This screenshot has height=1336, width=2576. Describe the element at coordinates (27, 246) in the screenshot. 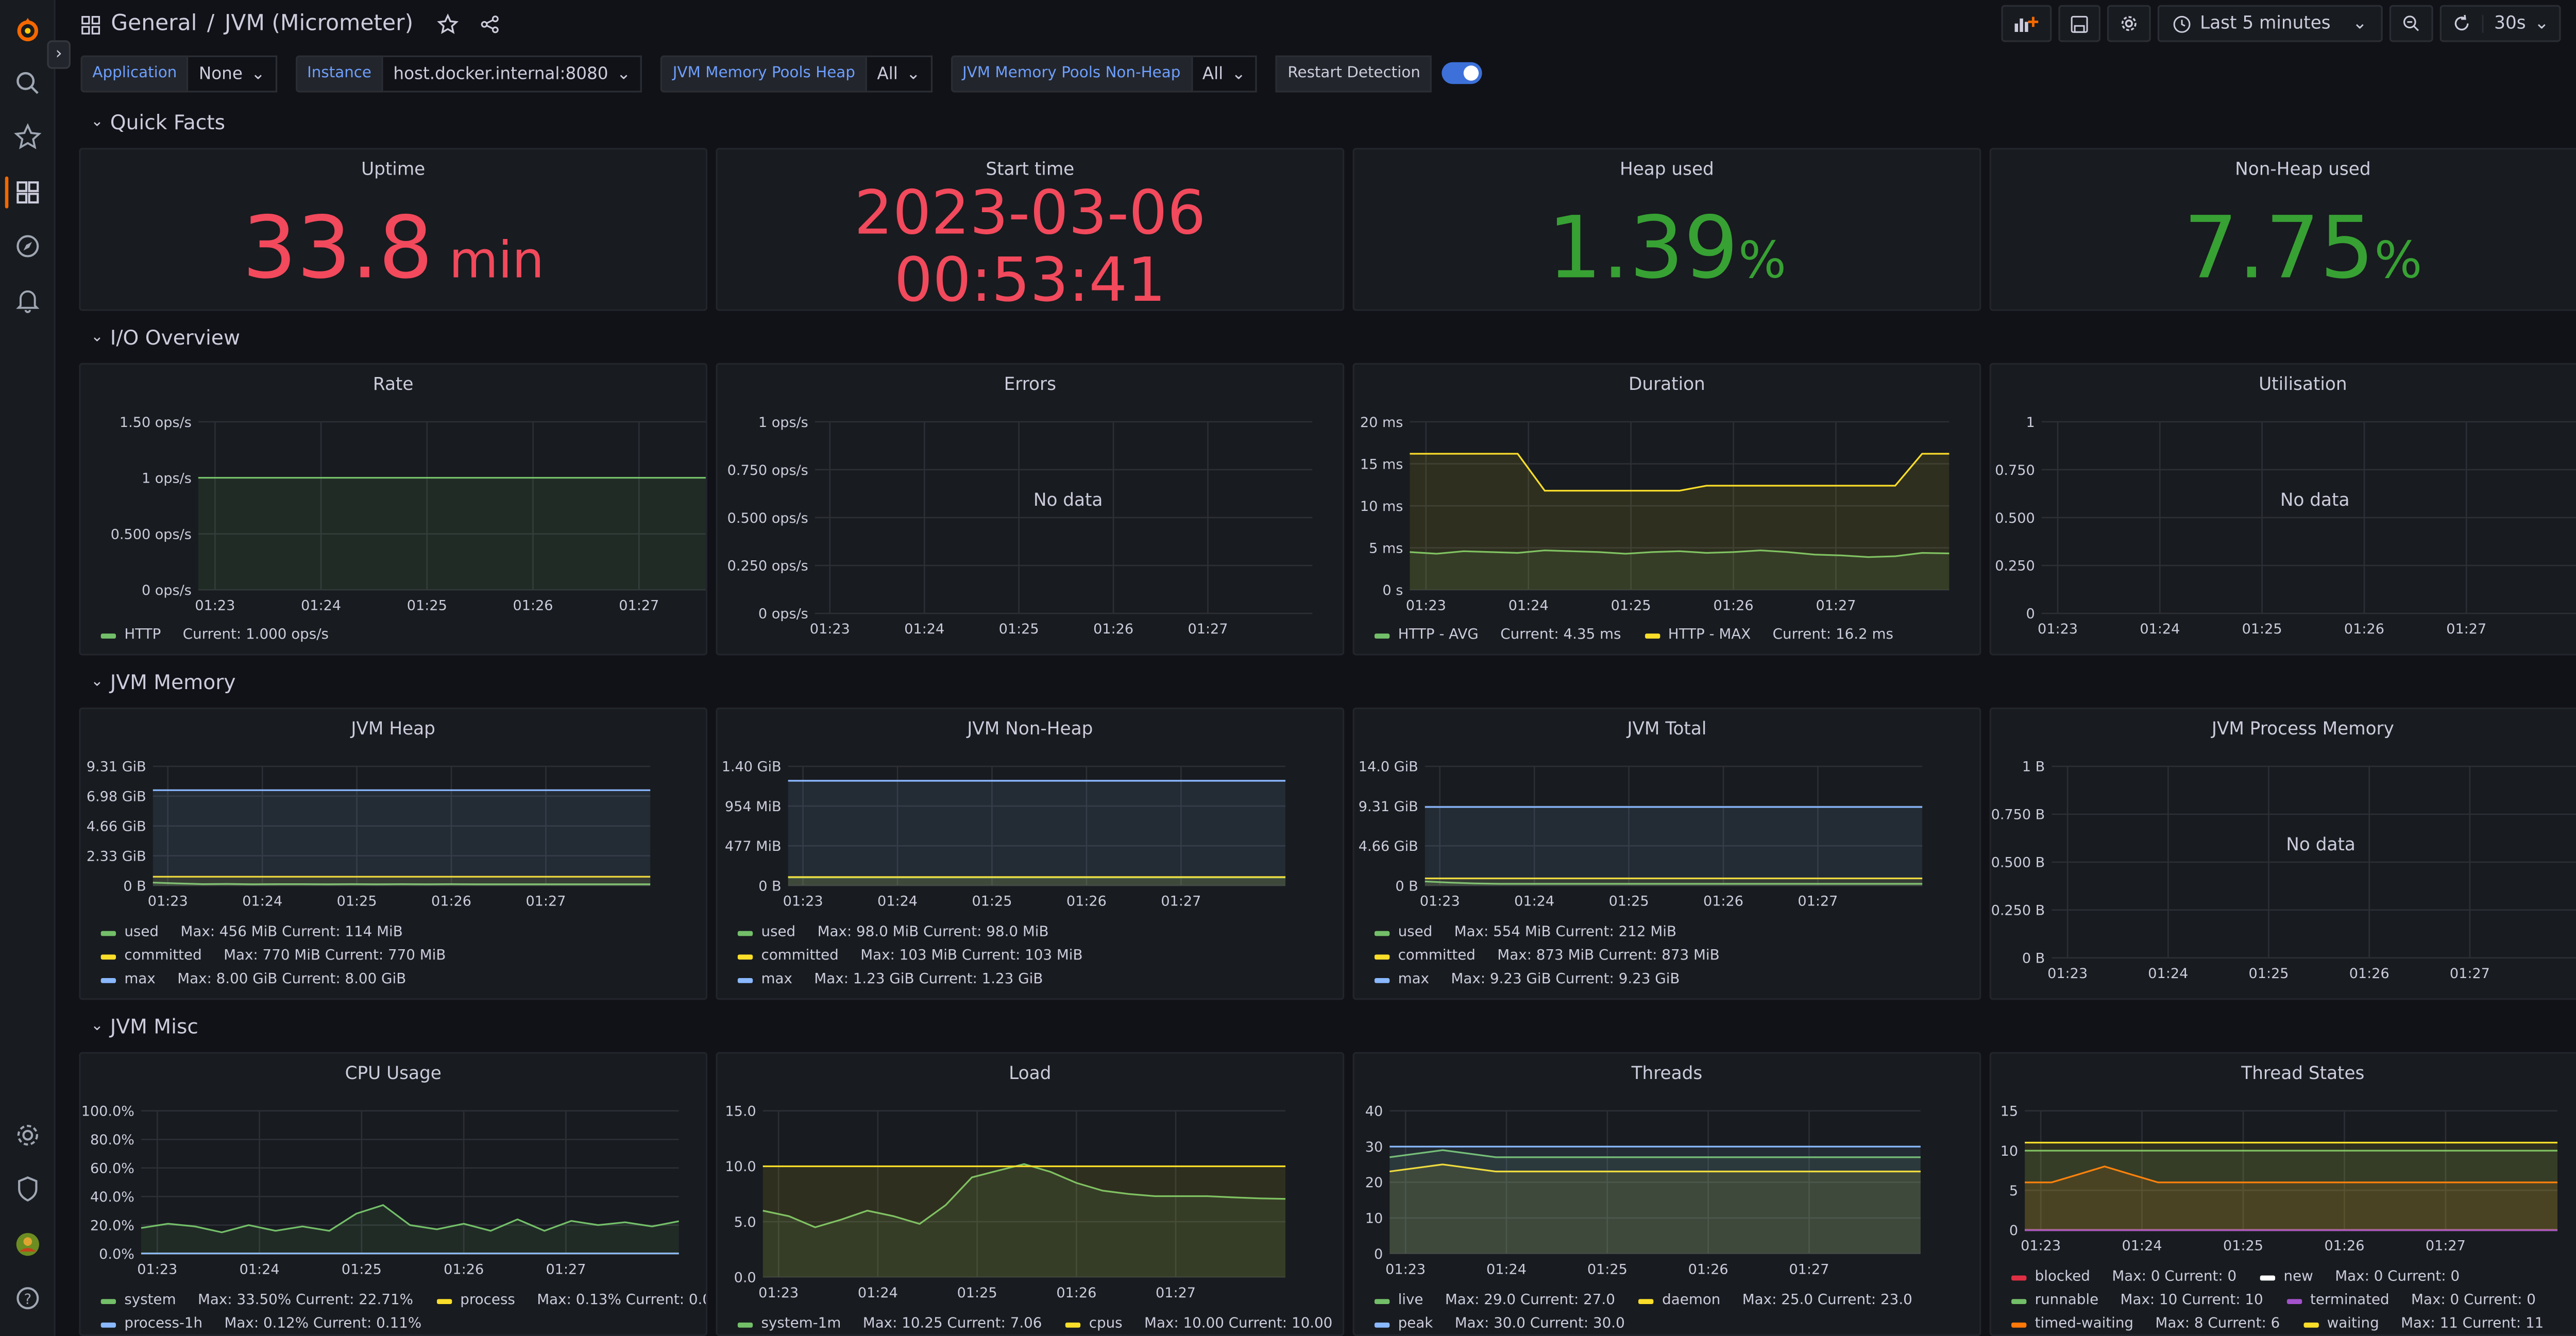

I see `explore-icon` at that location.